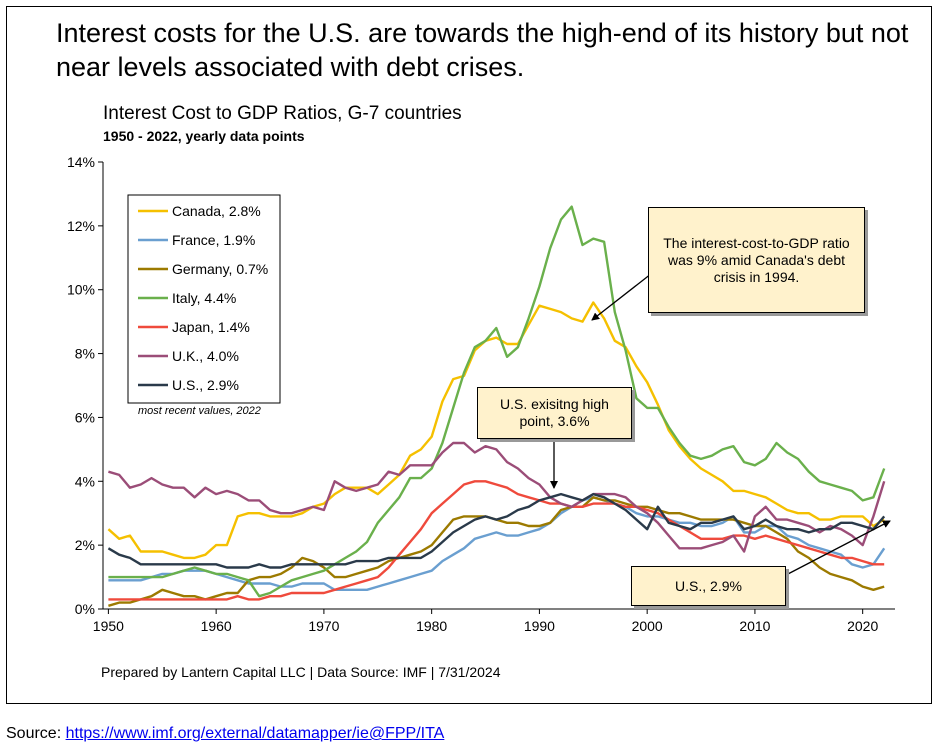 This screenshot has height=750, width=940. I want to click on series-line-japan, so click(496, 540).